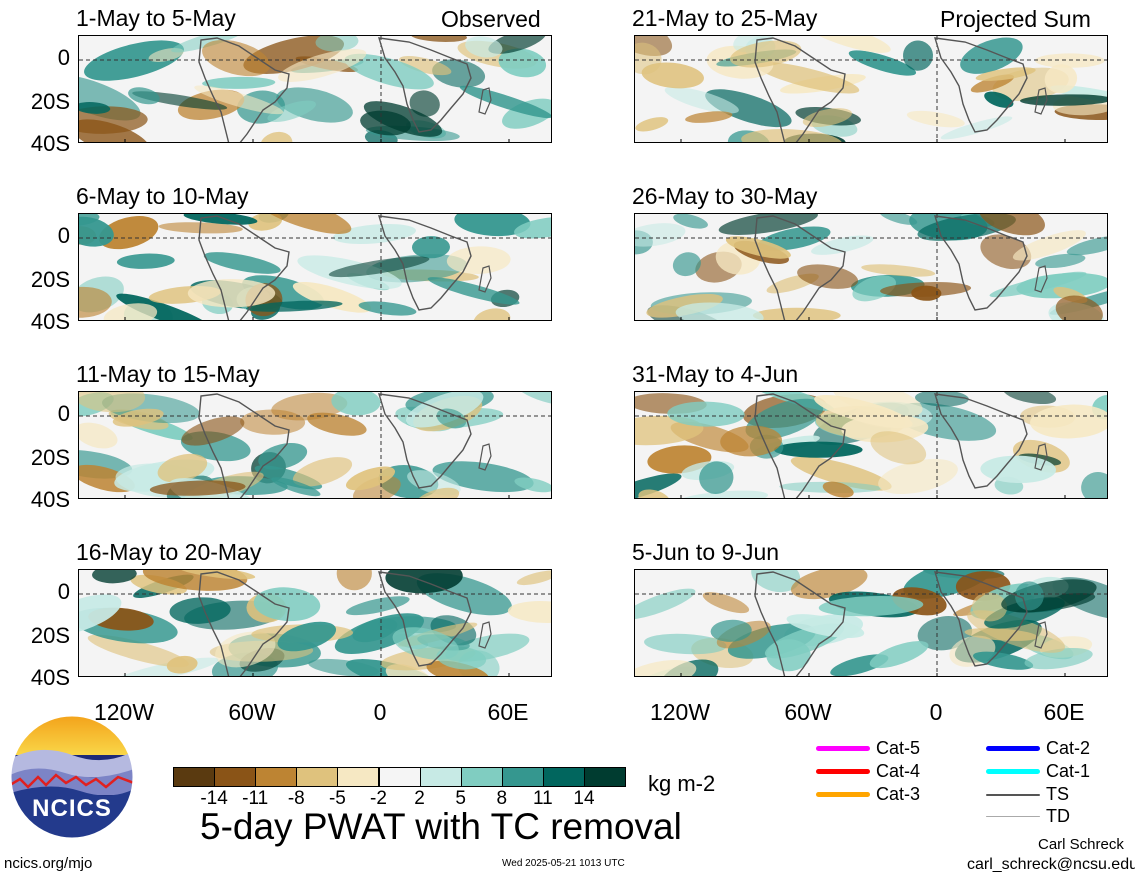  What do you see at coordinates (72, 808) in the screenshot?
I see `logo-text: NCICS` at bounding box center [72, 808].